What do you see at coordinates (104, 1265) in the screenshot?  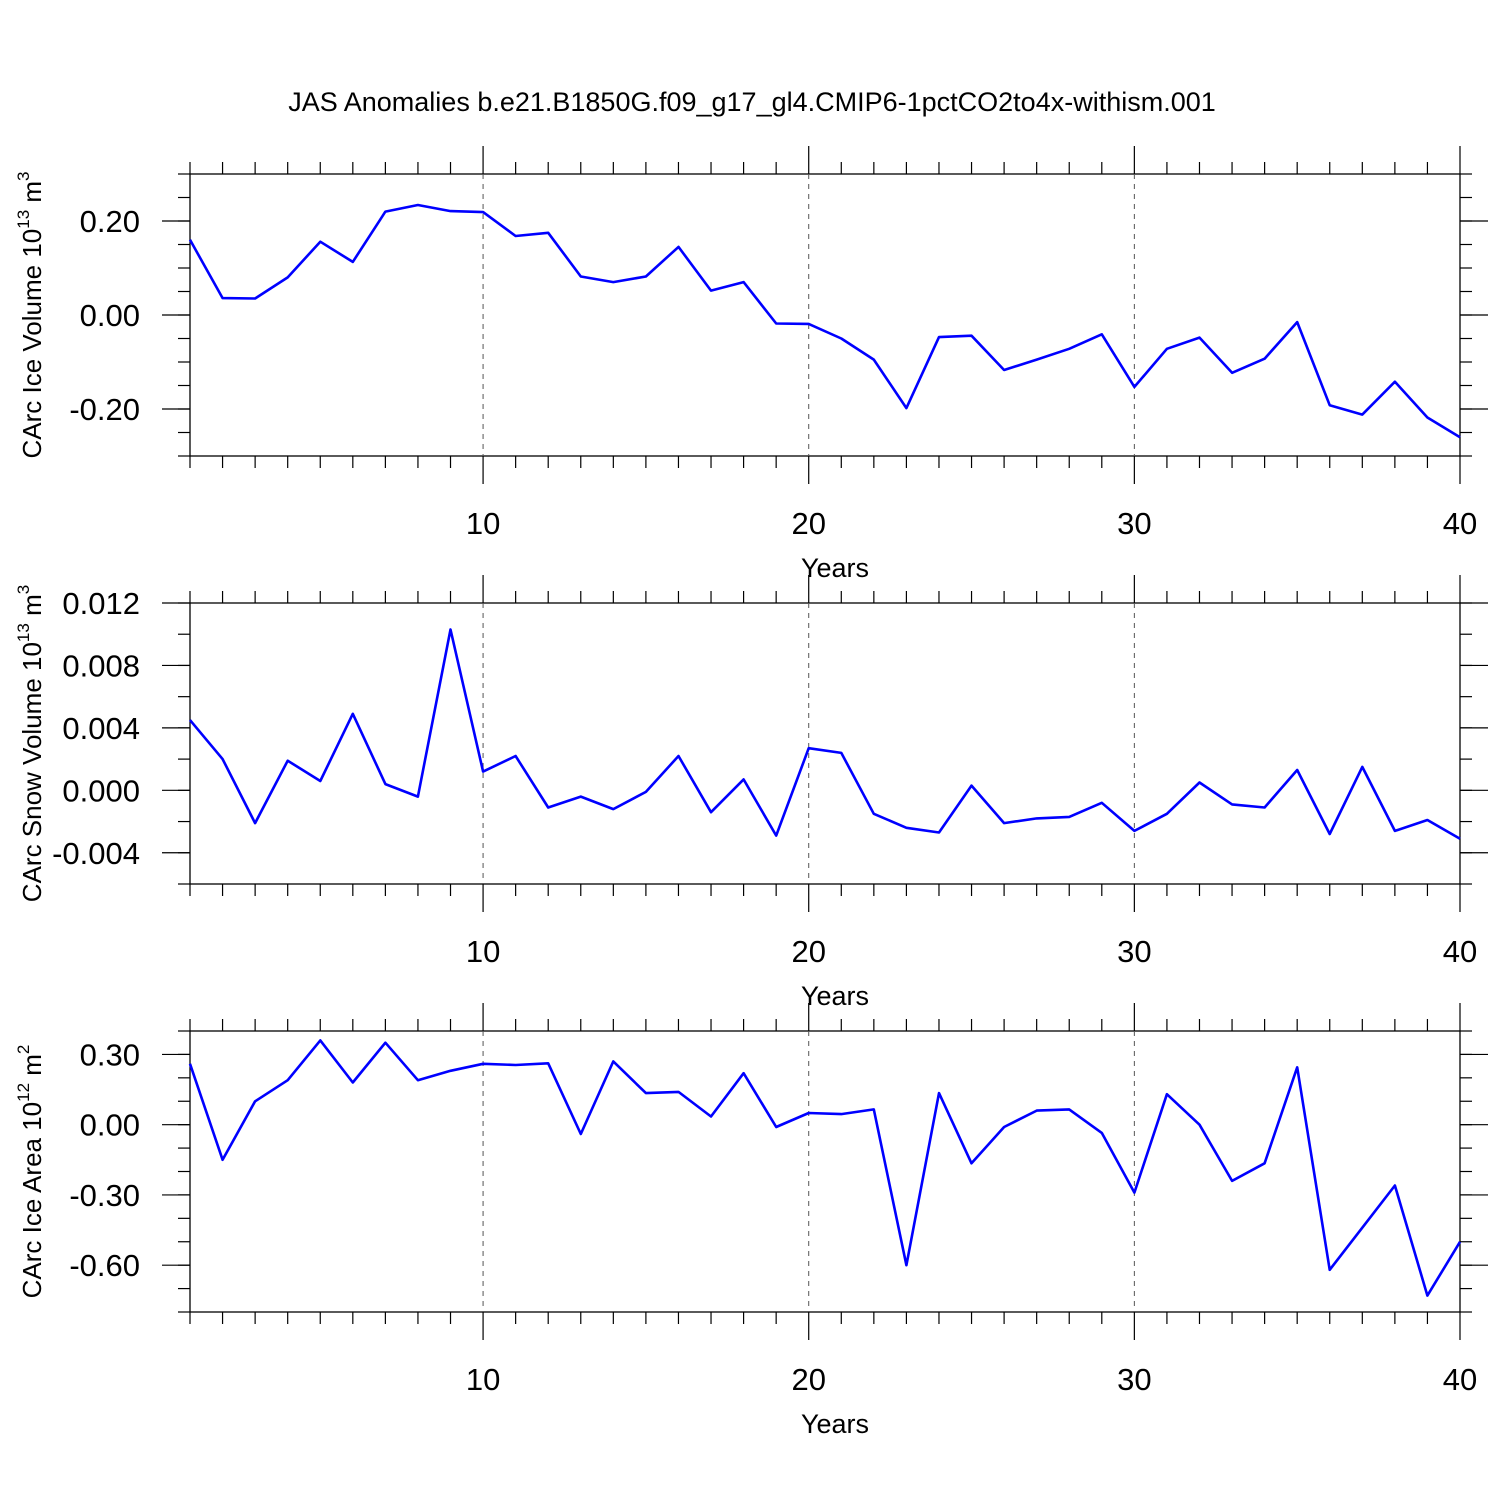 I see `y-tick-label: -0.60` at bounding box center [104, 1265].